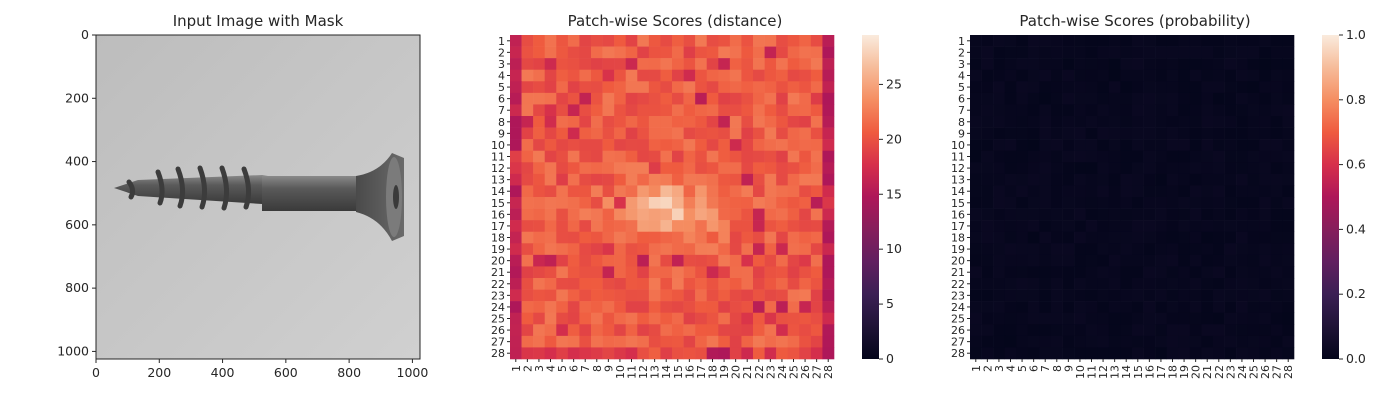  Describe the element at coordinates (85, 34) in the screenshot. I see `y-tick-label: 0` at that location.